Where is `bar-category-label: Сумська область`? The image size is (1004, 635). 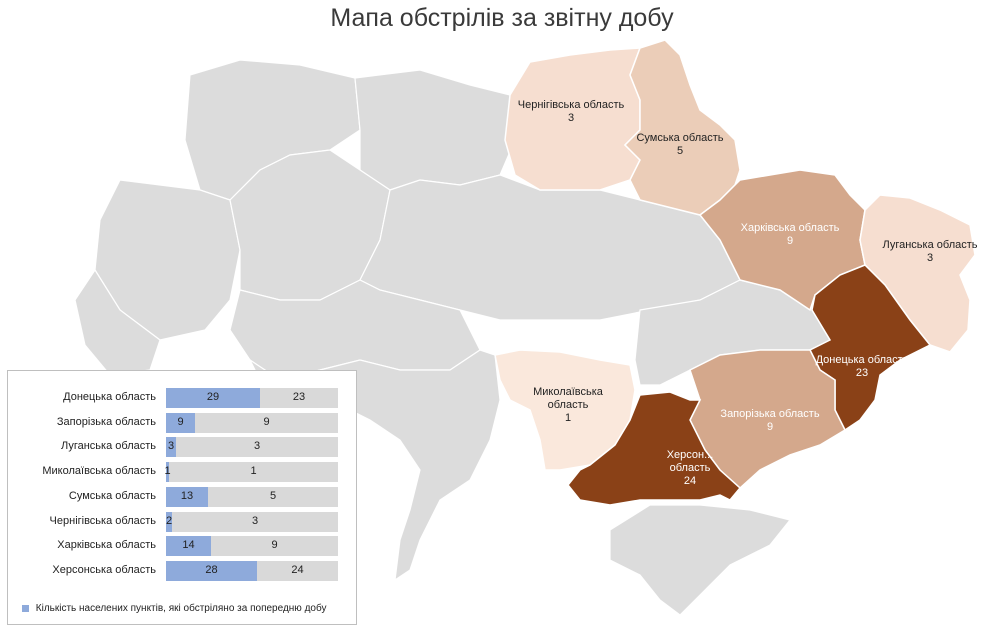
bar-category-label: Сумська область is located at coordinates (112, 495).